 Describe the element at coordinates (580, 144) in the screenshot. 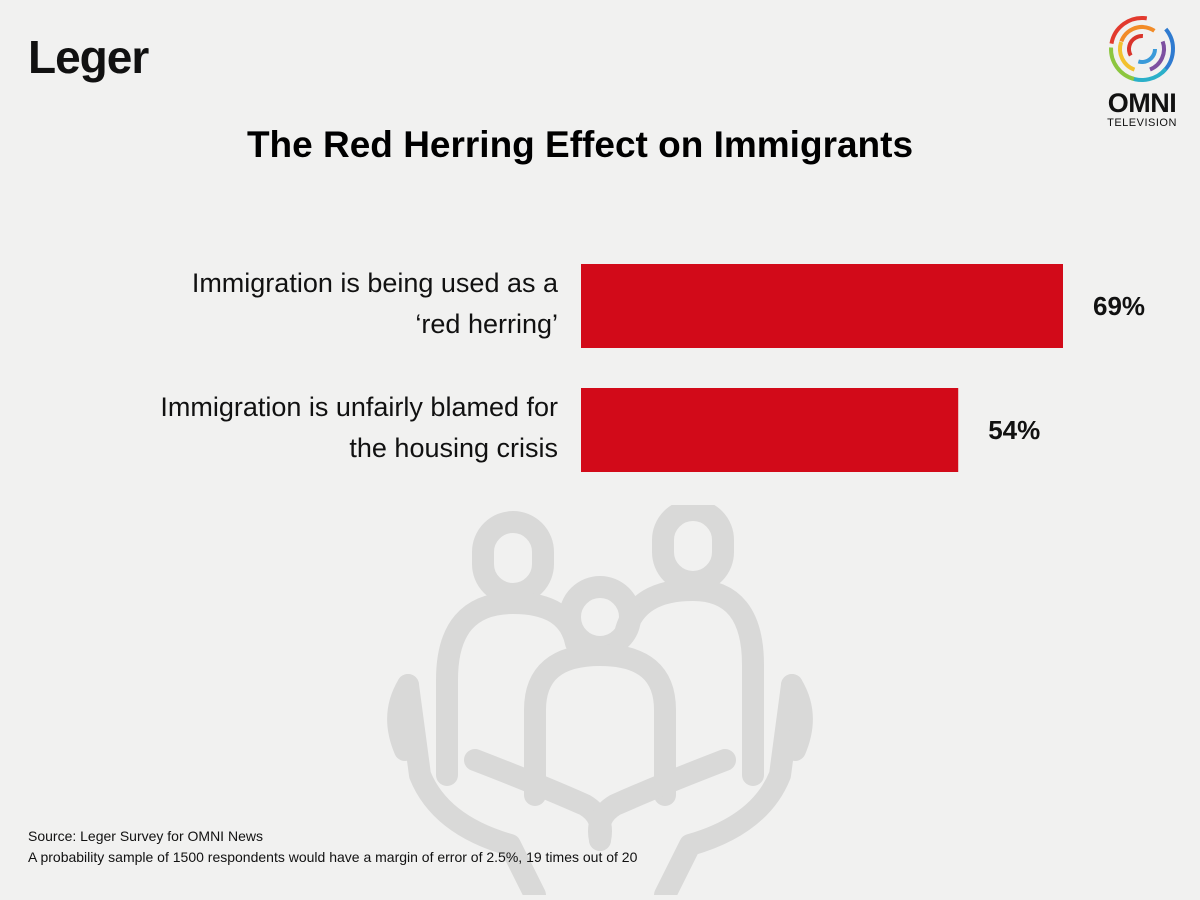

I see `chart-title: The Red Herring Effect on Immigrants` at that location.